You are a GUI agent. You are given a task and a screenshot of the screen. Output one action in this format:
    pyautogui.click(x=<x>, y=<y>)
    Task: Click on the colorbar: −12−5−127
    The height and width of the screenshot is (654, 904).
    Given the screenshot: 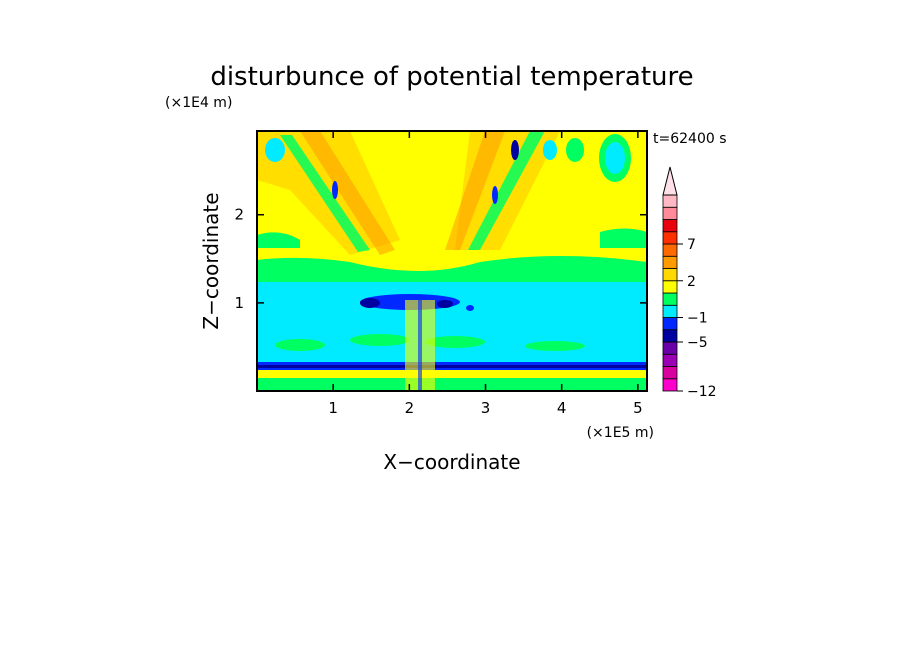 What is the action you would take?
    pyautogui.click(x=689, y=283)
    